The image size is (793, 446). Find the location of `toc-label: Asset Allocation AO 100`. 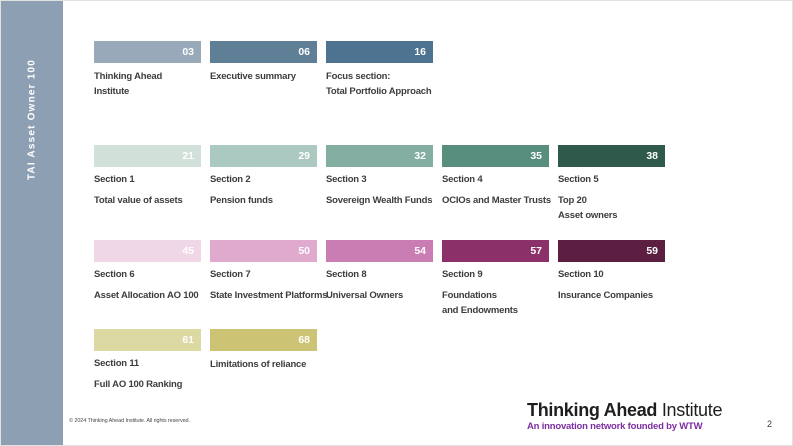

toc-label: Asset Allocation AO 100 is located at coordinates (147, 295).